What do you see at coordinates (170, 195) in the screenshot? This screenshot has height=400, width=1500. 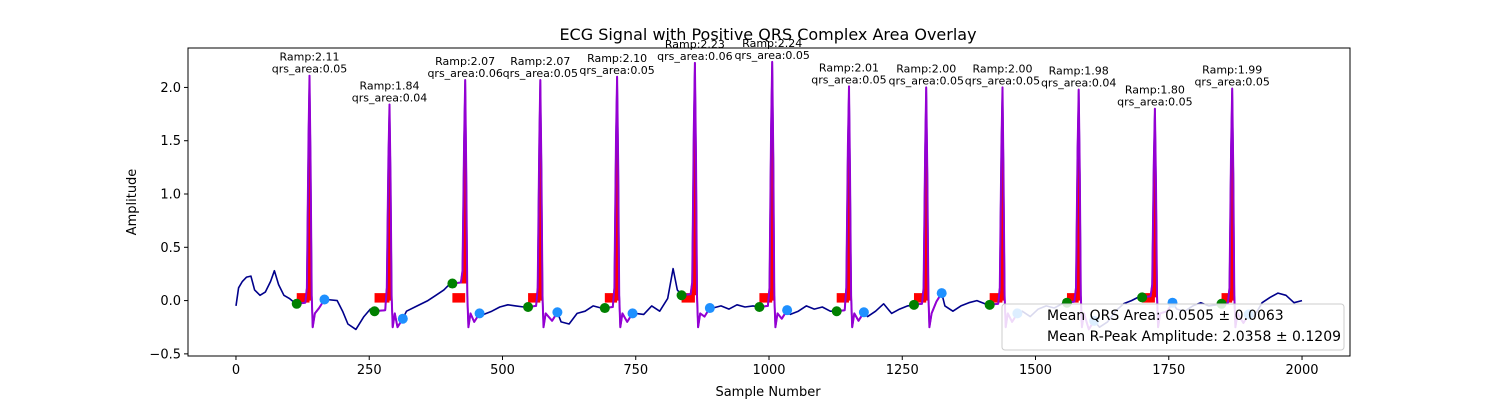 I see `y-tick-label: 1.0` at bounding box center [170, 195].